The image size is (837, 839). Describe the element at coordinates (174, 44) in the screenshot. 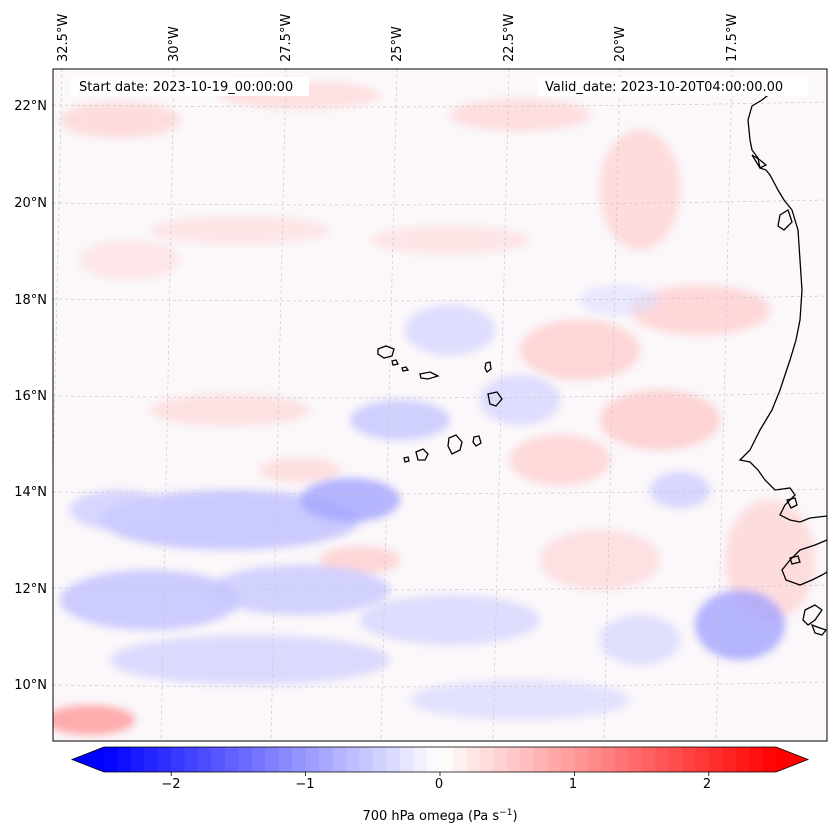

I see `lon-label: 30°W` at that location.